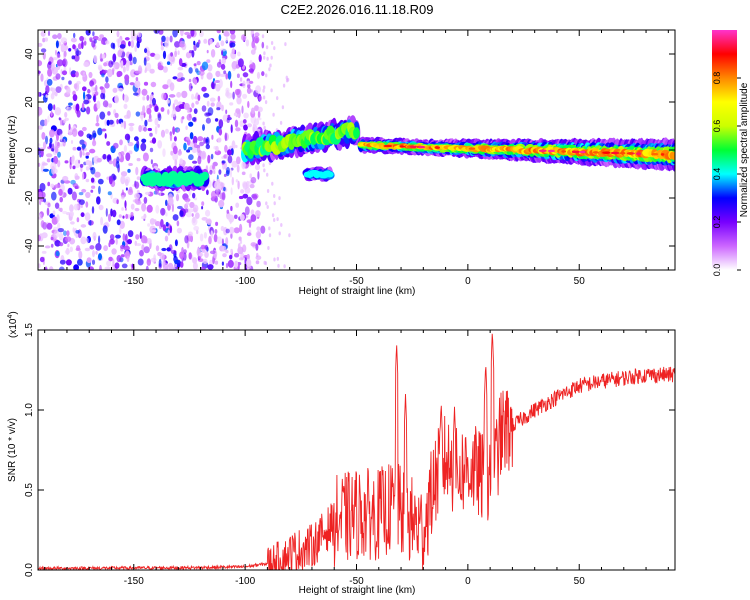  Describe the element at coordinates (673, 156) in the screenshot. I see `main-tone-blob` at that location.